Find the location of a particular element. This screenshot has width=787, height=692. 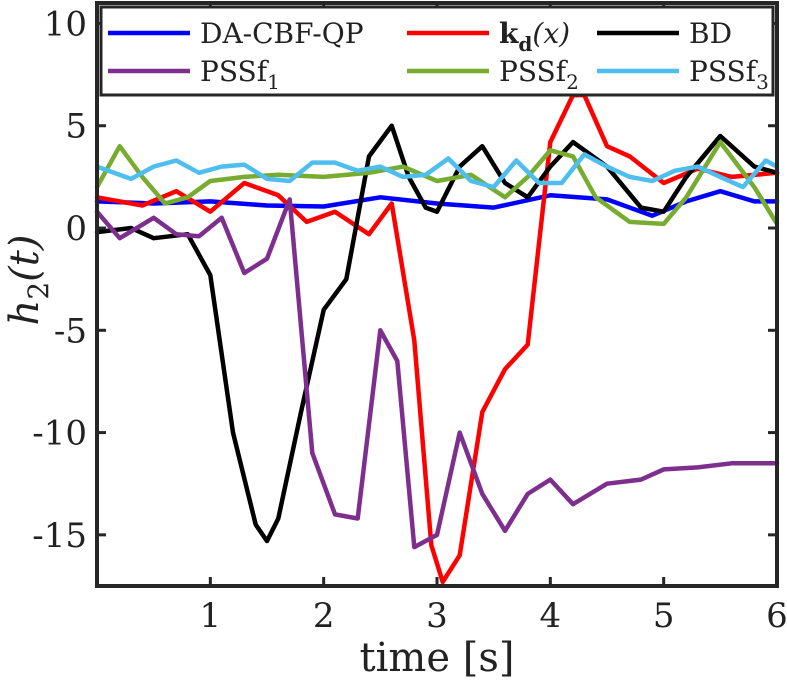

y-tick-label: -5 is located at coordinates (70, 331).